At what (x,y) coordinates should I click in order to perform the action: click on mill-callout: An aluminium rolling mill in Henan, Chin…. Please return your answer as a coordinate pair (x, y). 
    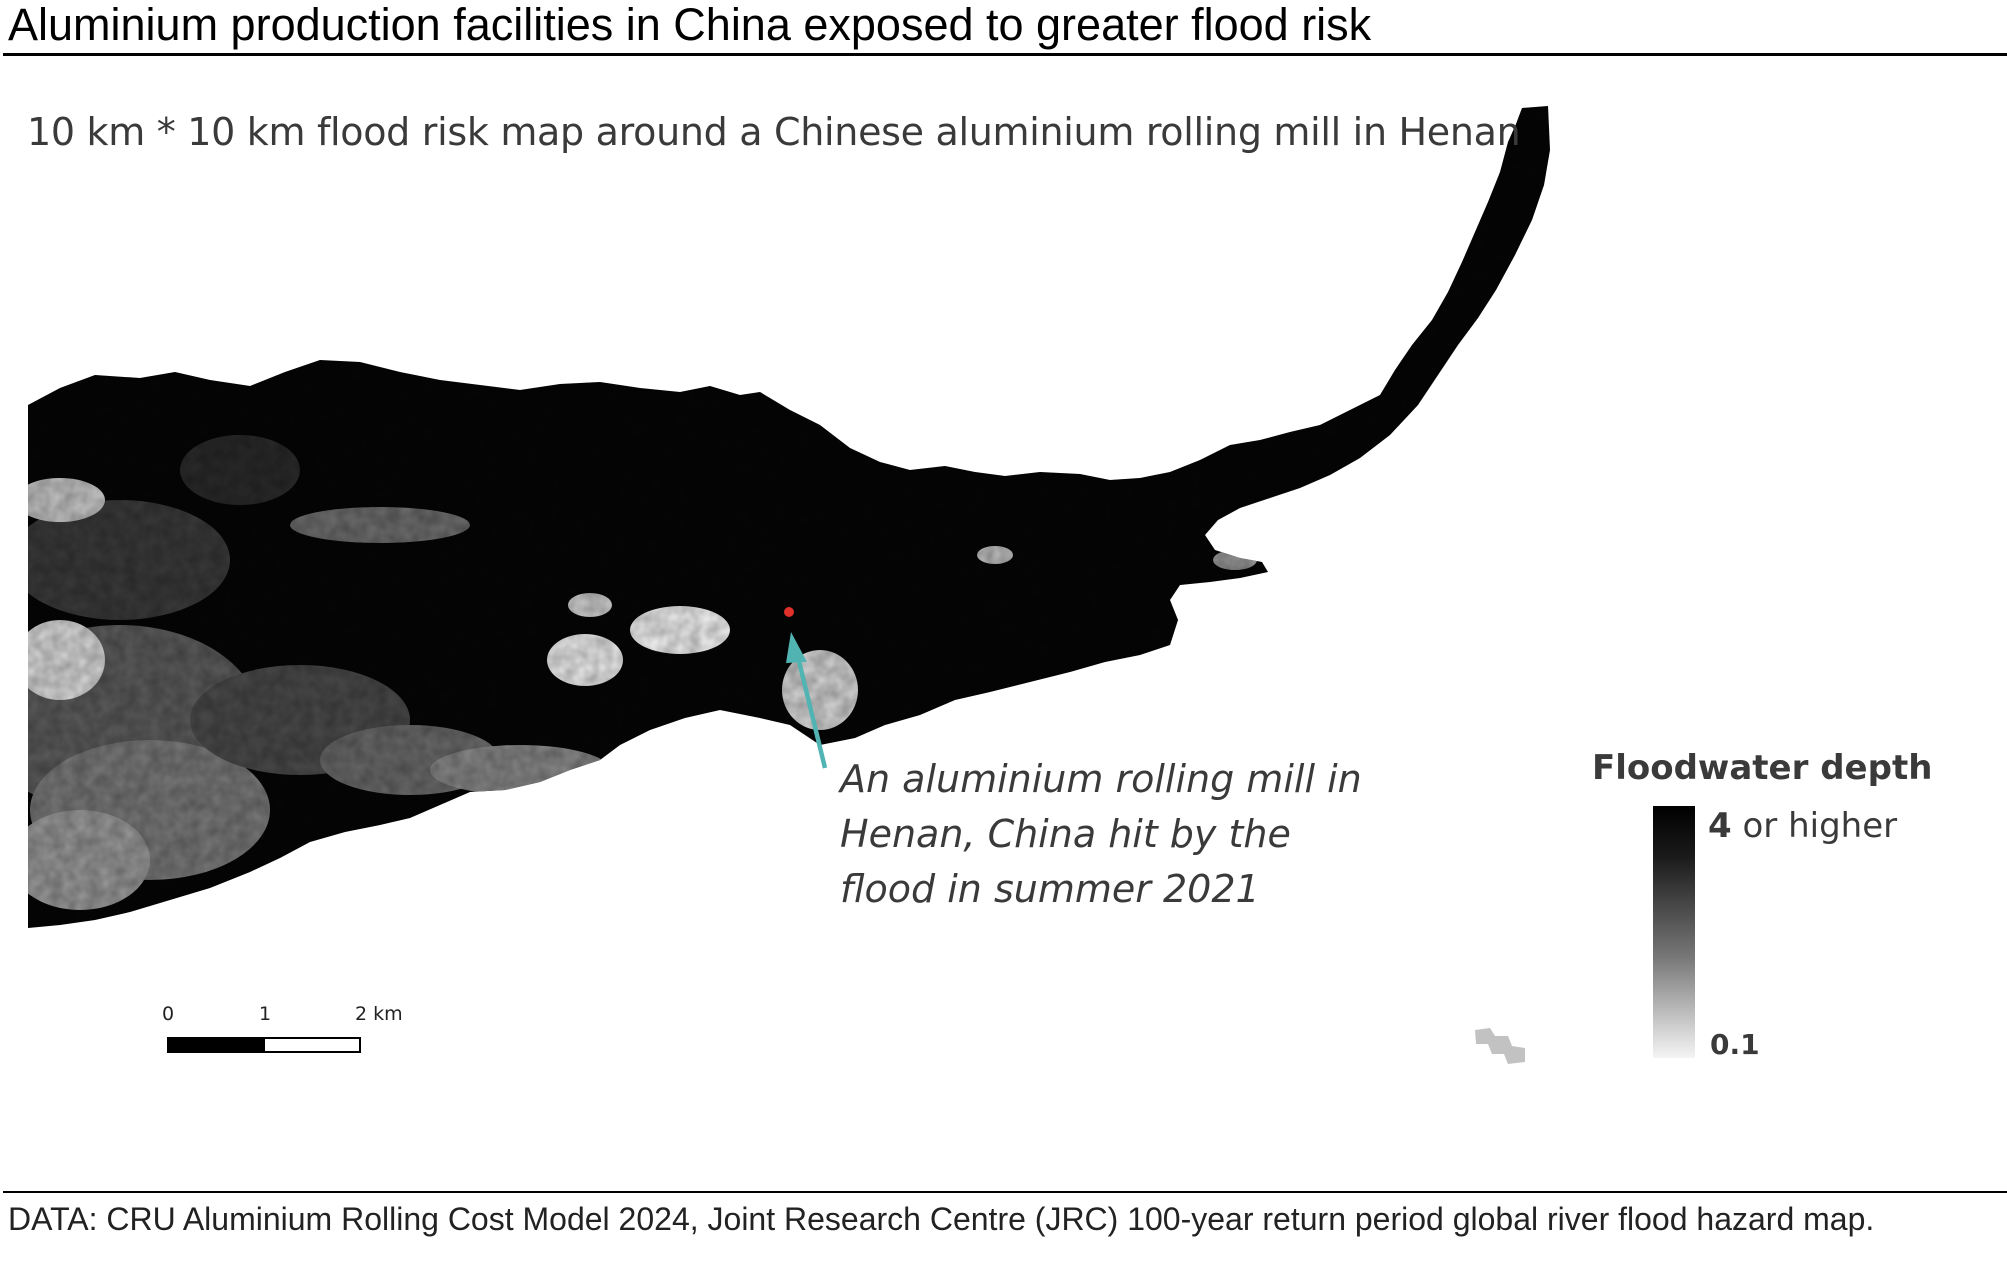
    Looking at the image, I should click on (1101, 834).